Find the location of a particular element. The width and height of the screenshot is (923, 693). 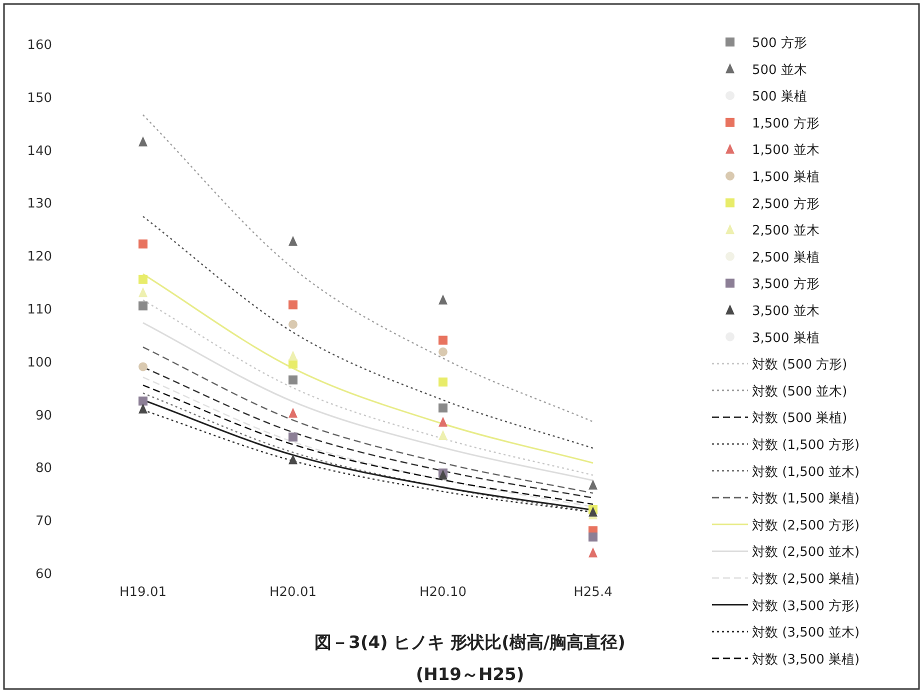

legend-label: 3,500 巣植 is located at coordinates (786, 338).